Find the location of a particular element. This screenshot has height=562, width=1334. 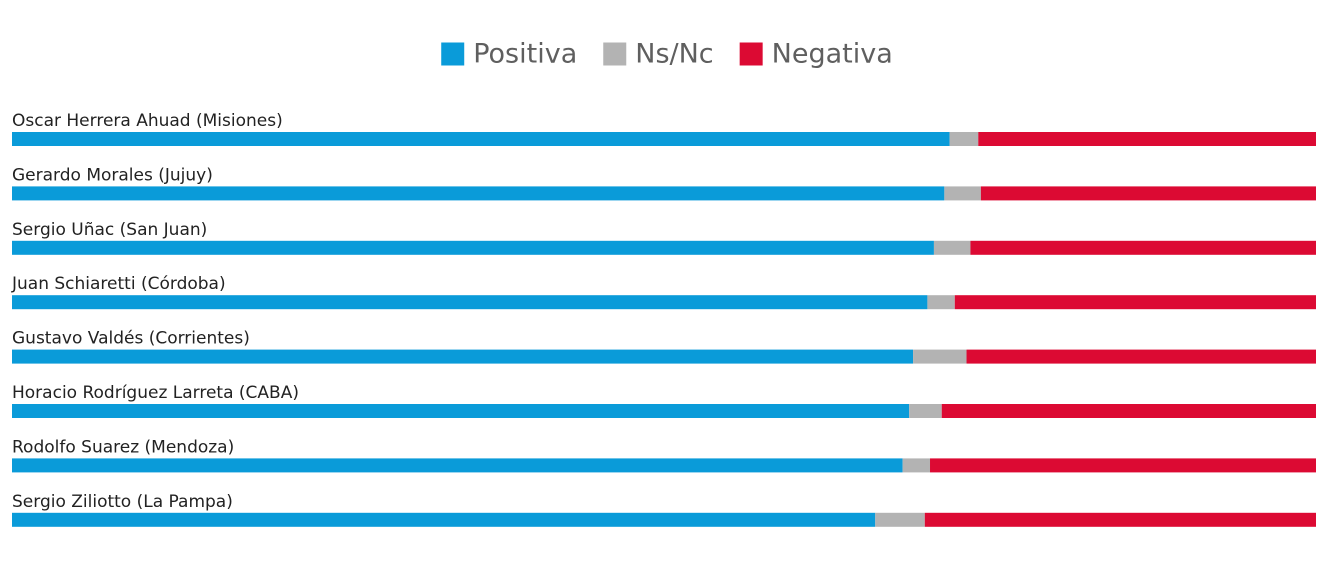

category-label: Horacio Rodríguez Larreta (CABA) is located at coordinates (155, 393).